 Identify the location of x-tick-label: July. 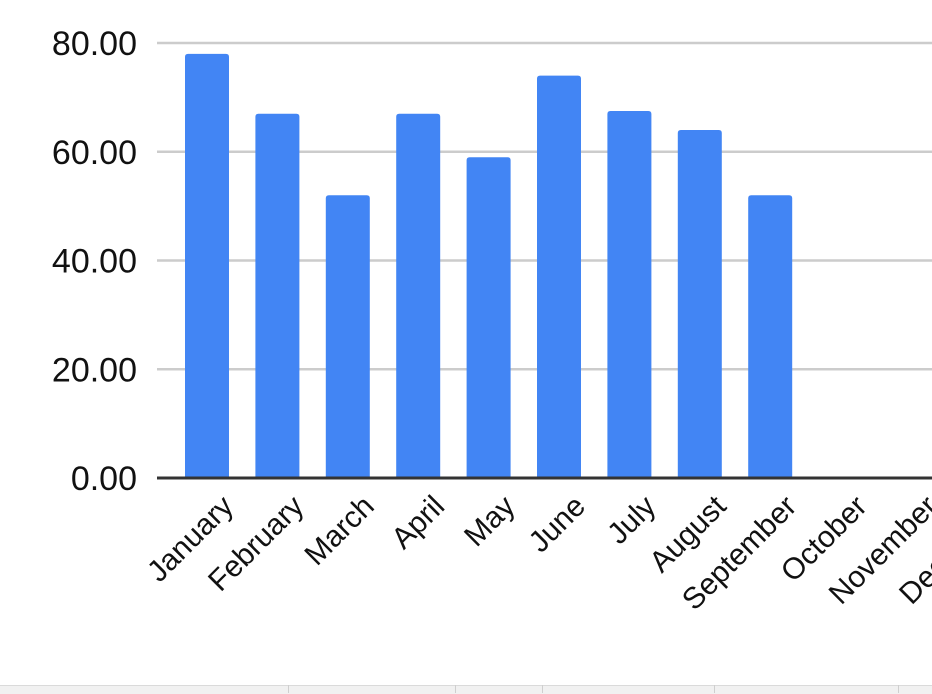
(631, 520).